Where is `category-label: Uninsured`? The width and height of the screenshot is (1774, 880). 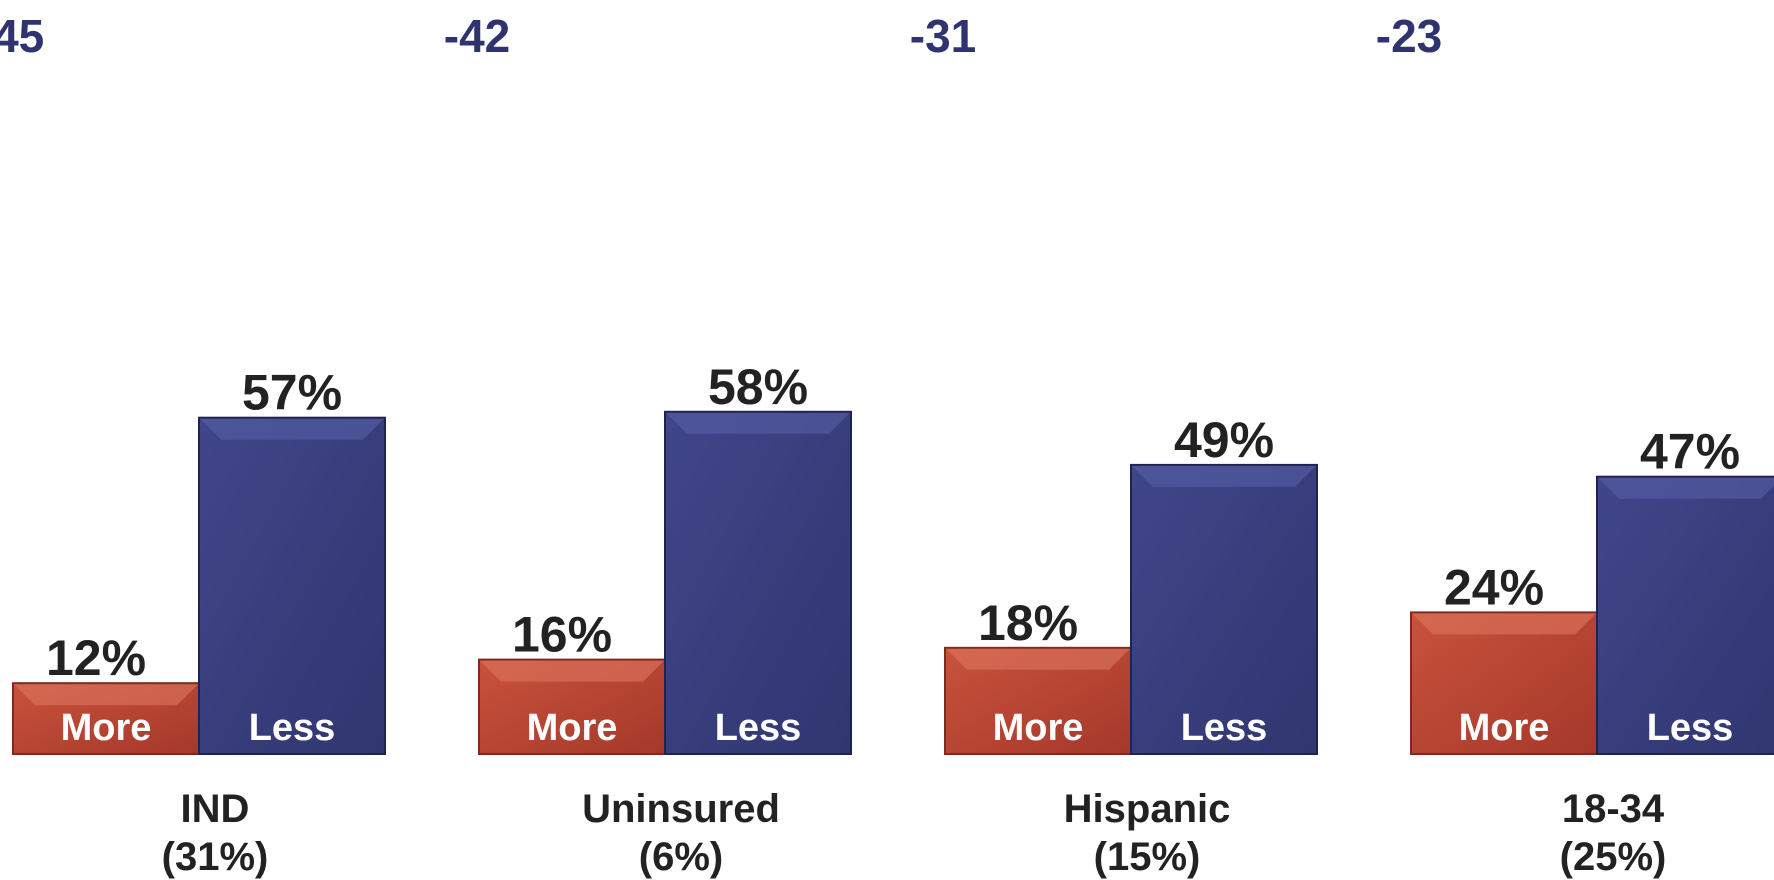 category-label: Uninsured is located at coordinates (681, 809).